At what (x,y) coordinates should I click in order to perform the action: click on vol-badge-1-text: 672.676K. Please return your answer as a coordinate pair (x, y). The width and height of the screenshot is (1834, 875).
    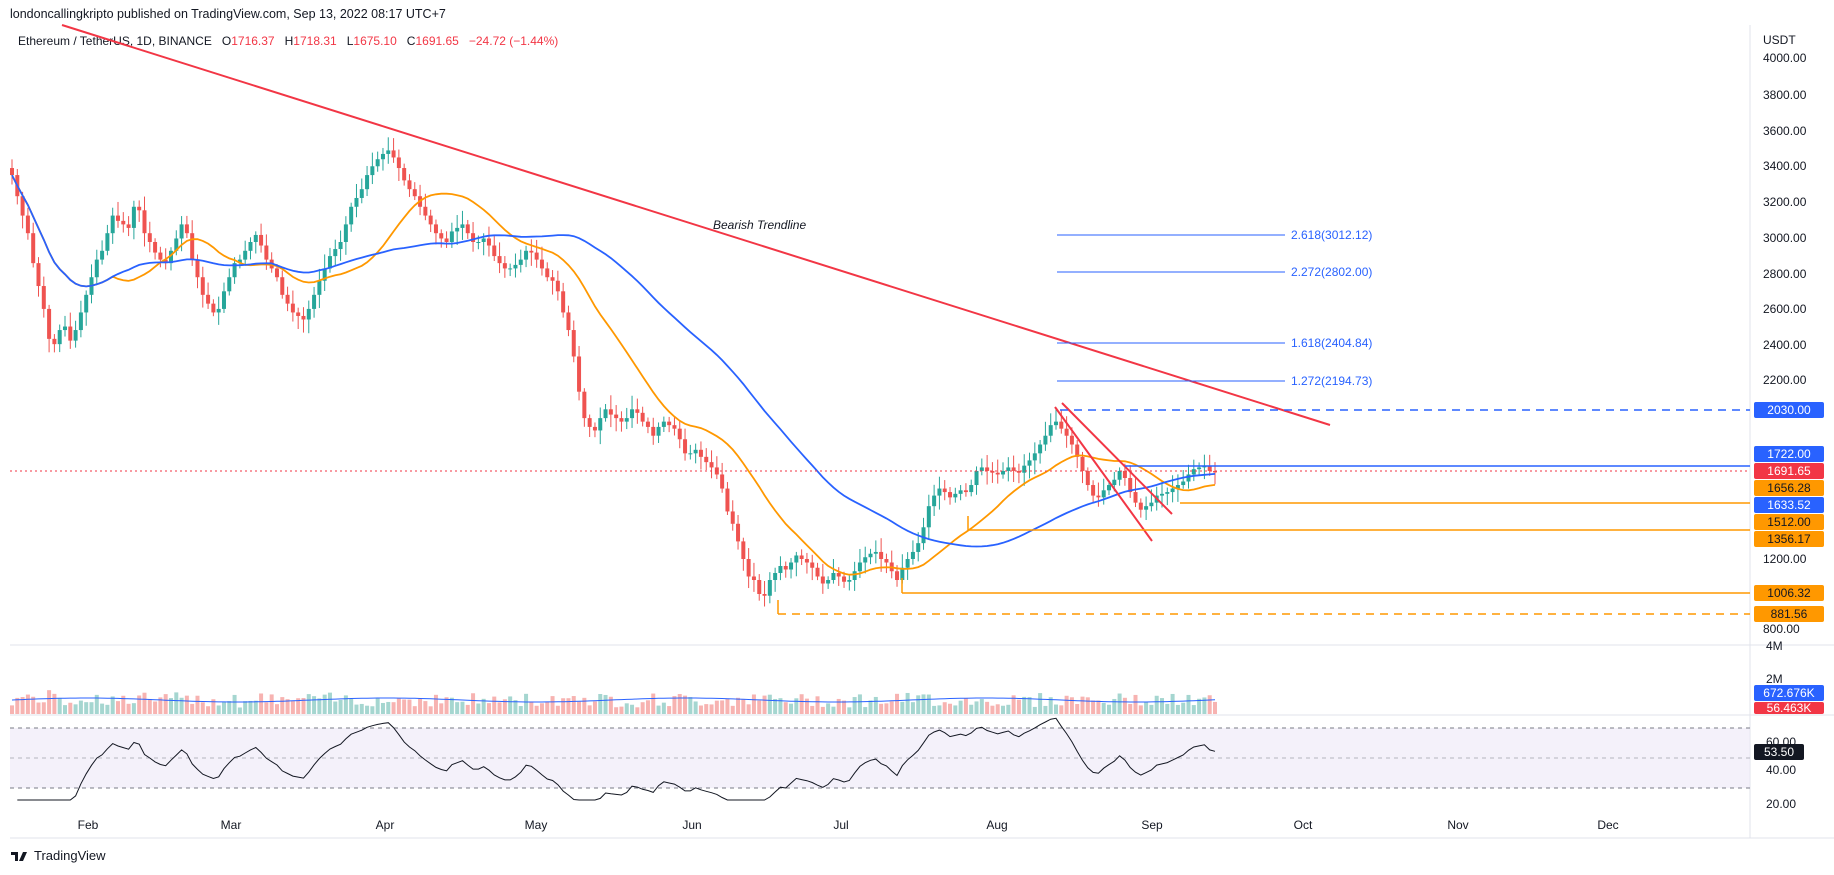
    Looking at the image, I should click on (1788, 693).